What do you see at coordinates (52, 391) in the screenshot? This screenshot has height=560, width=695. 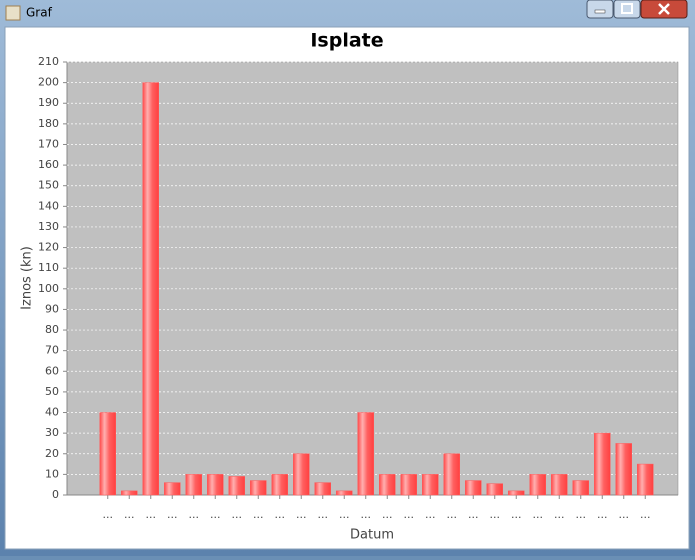 I see `y-tick-label: 50` at bounding box center [52, 391].